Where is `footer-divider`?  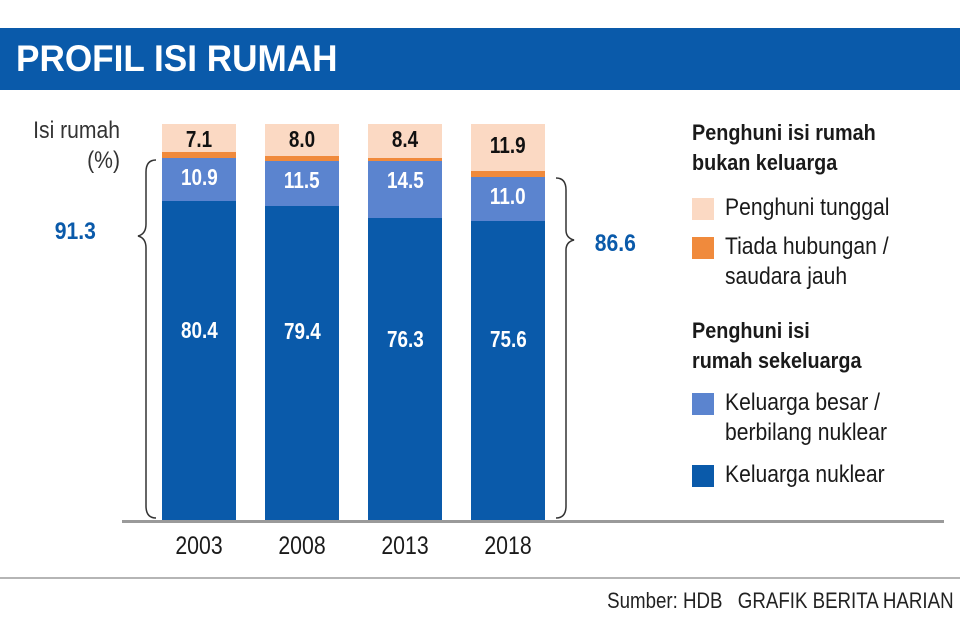
footer-divider is located at coordinates (480, 578).